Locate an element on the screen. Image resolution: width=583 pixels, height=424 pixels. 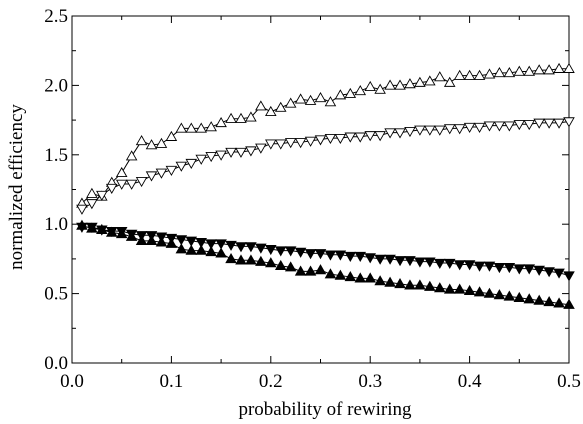
y-tick-label: 1.5 is located at coordinates (56, 155).